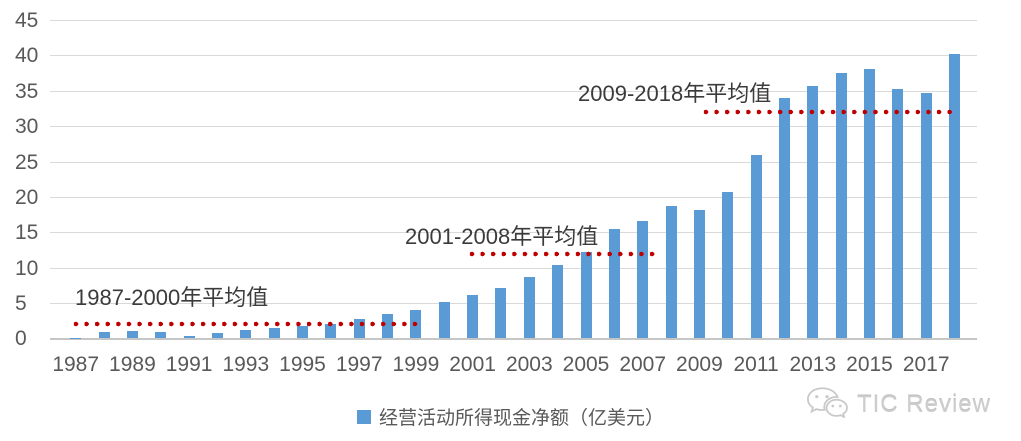  Describe the element at coordinates (586, 364) in the screenshot. I see `x-axis-tick-label: 2005` at that location.